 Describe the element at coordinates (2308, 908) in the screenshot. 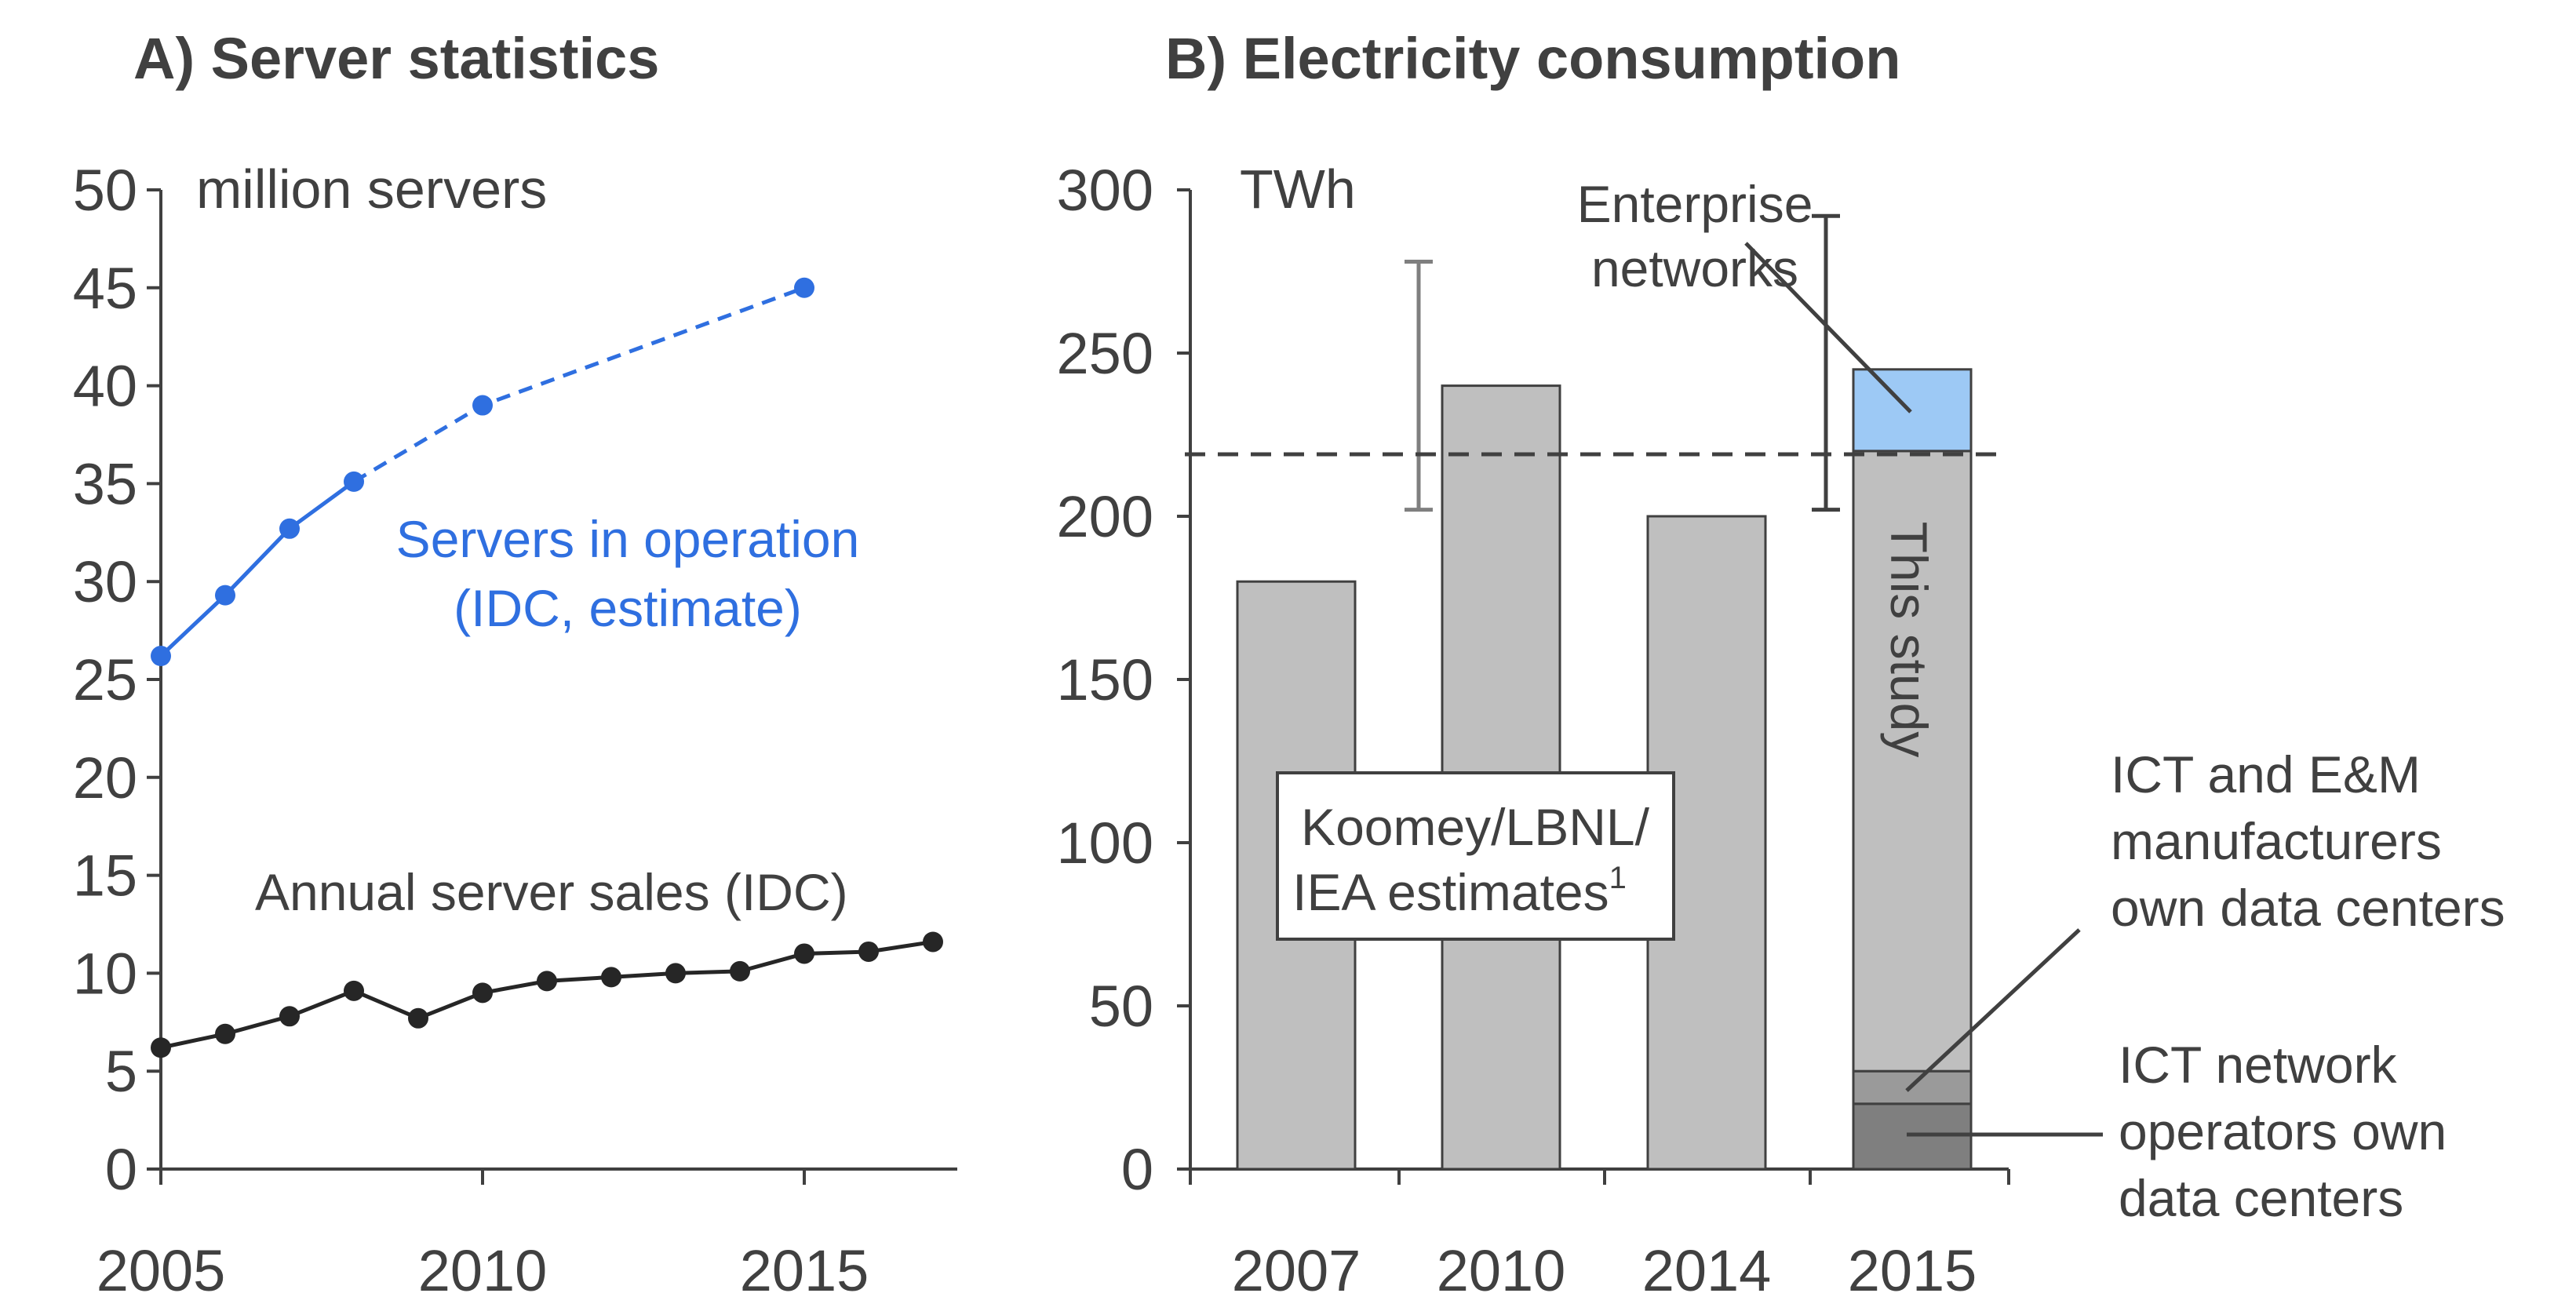

I see `ict-em-label-line3: own data centers` at that location.